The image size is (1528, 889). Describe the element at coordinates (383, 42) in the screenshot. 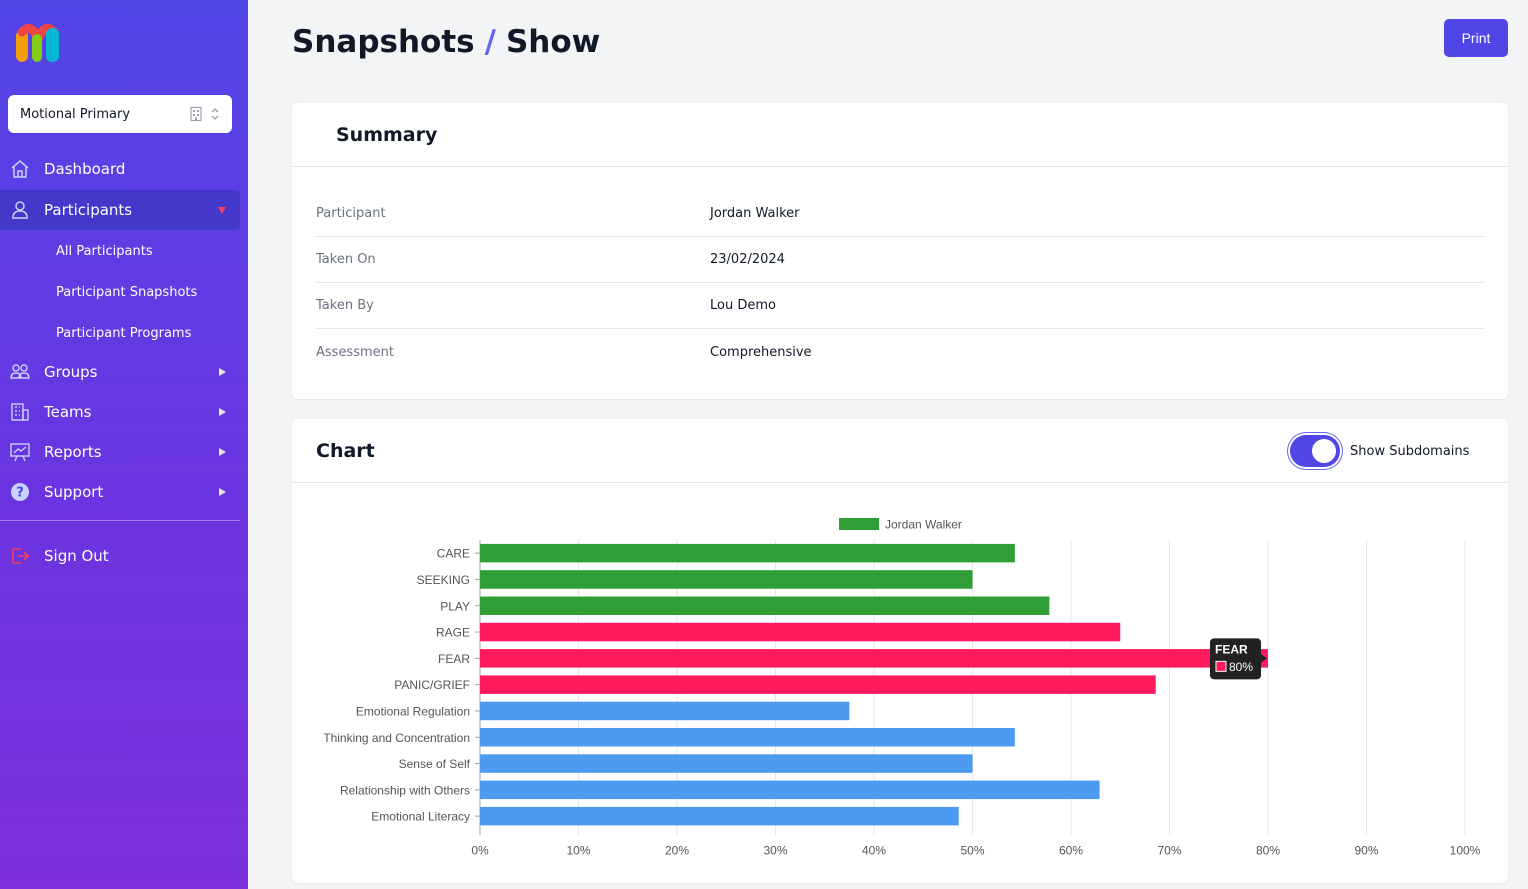

I see `breadcrumb-section: Snapshots` at that location.